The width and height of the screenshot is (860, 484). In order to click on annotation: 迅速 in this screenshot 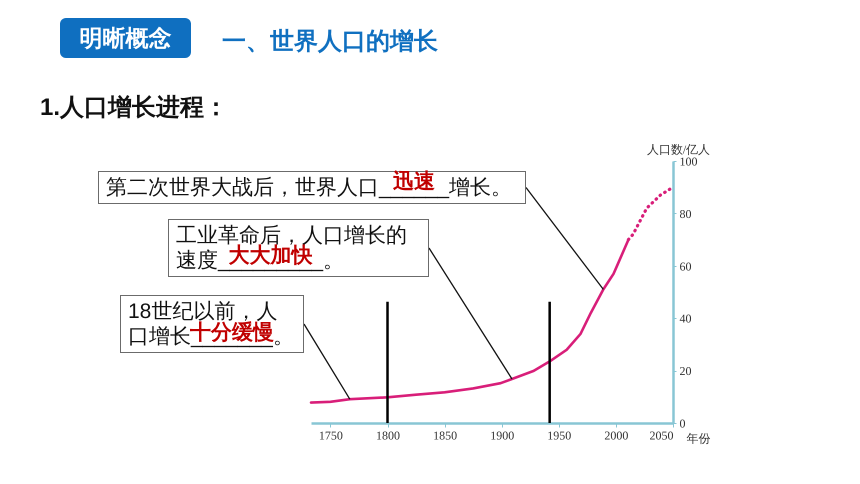, I will do `click(414, 181)`.